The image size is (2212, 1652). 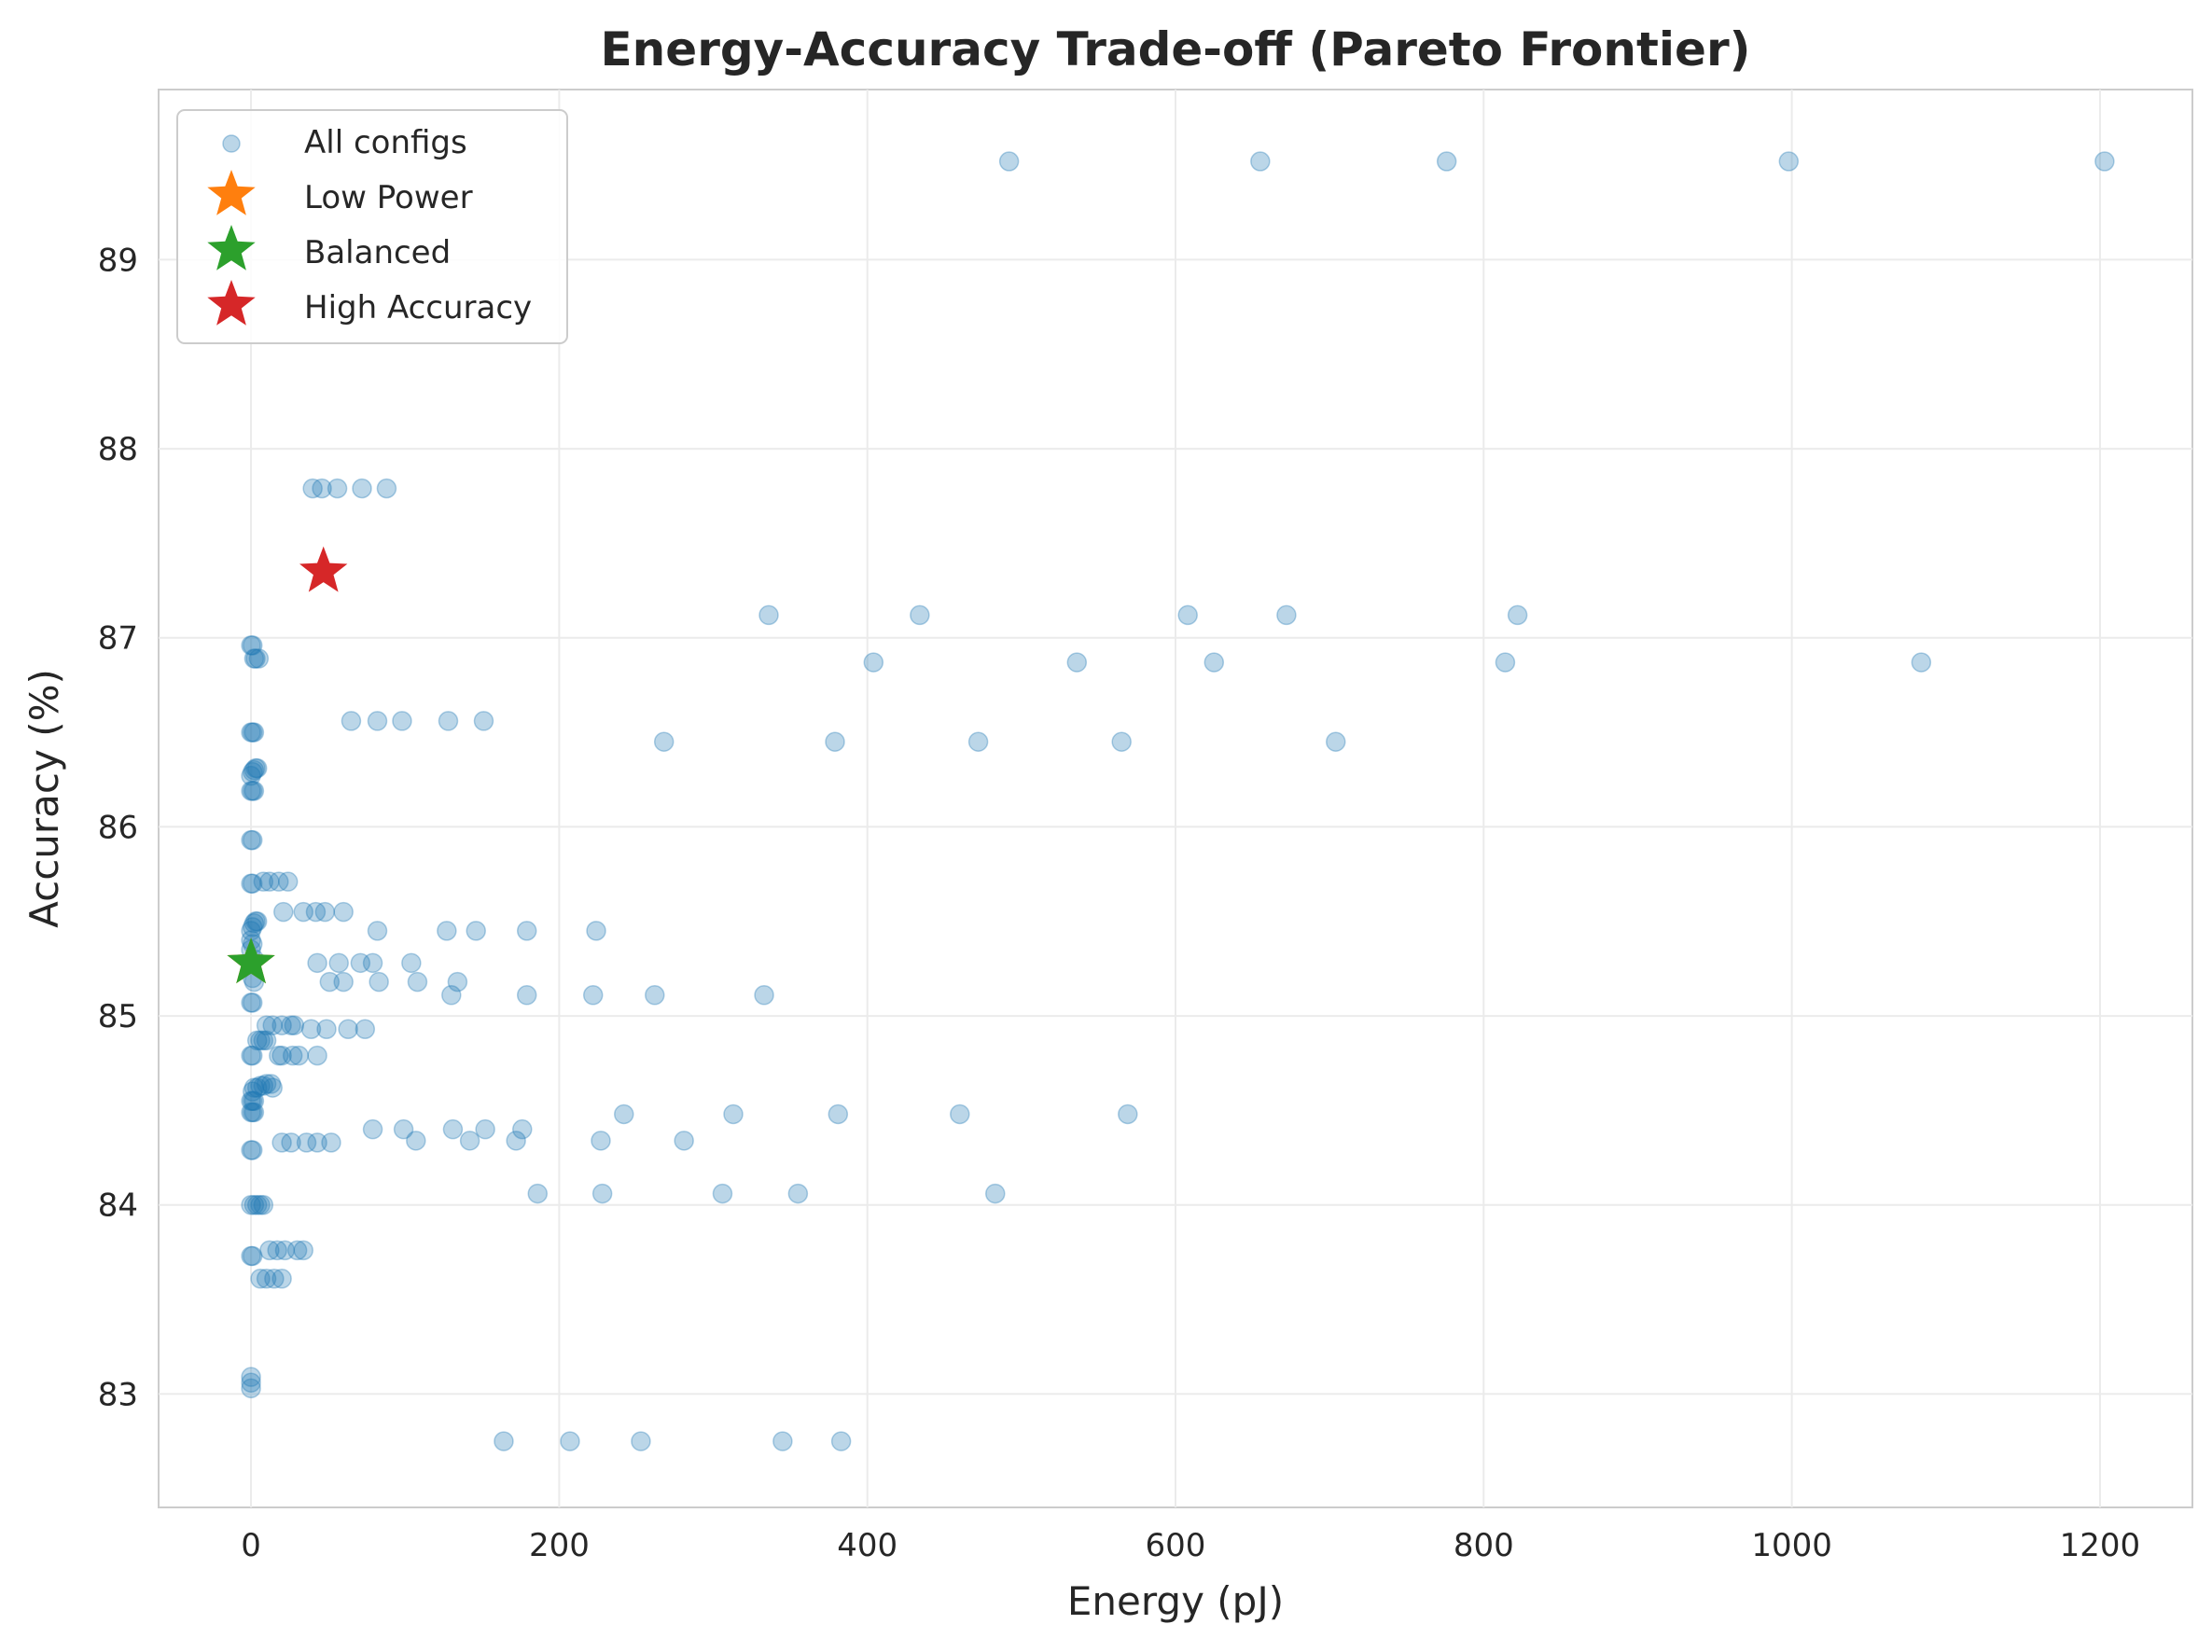 What do you see at coordinates (118, 449) in the screenshot?
I see `y-tick-label: 88` at bounding box center [118, 449].